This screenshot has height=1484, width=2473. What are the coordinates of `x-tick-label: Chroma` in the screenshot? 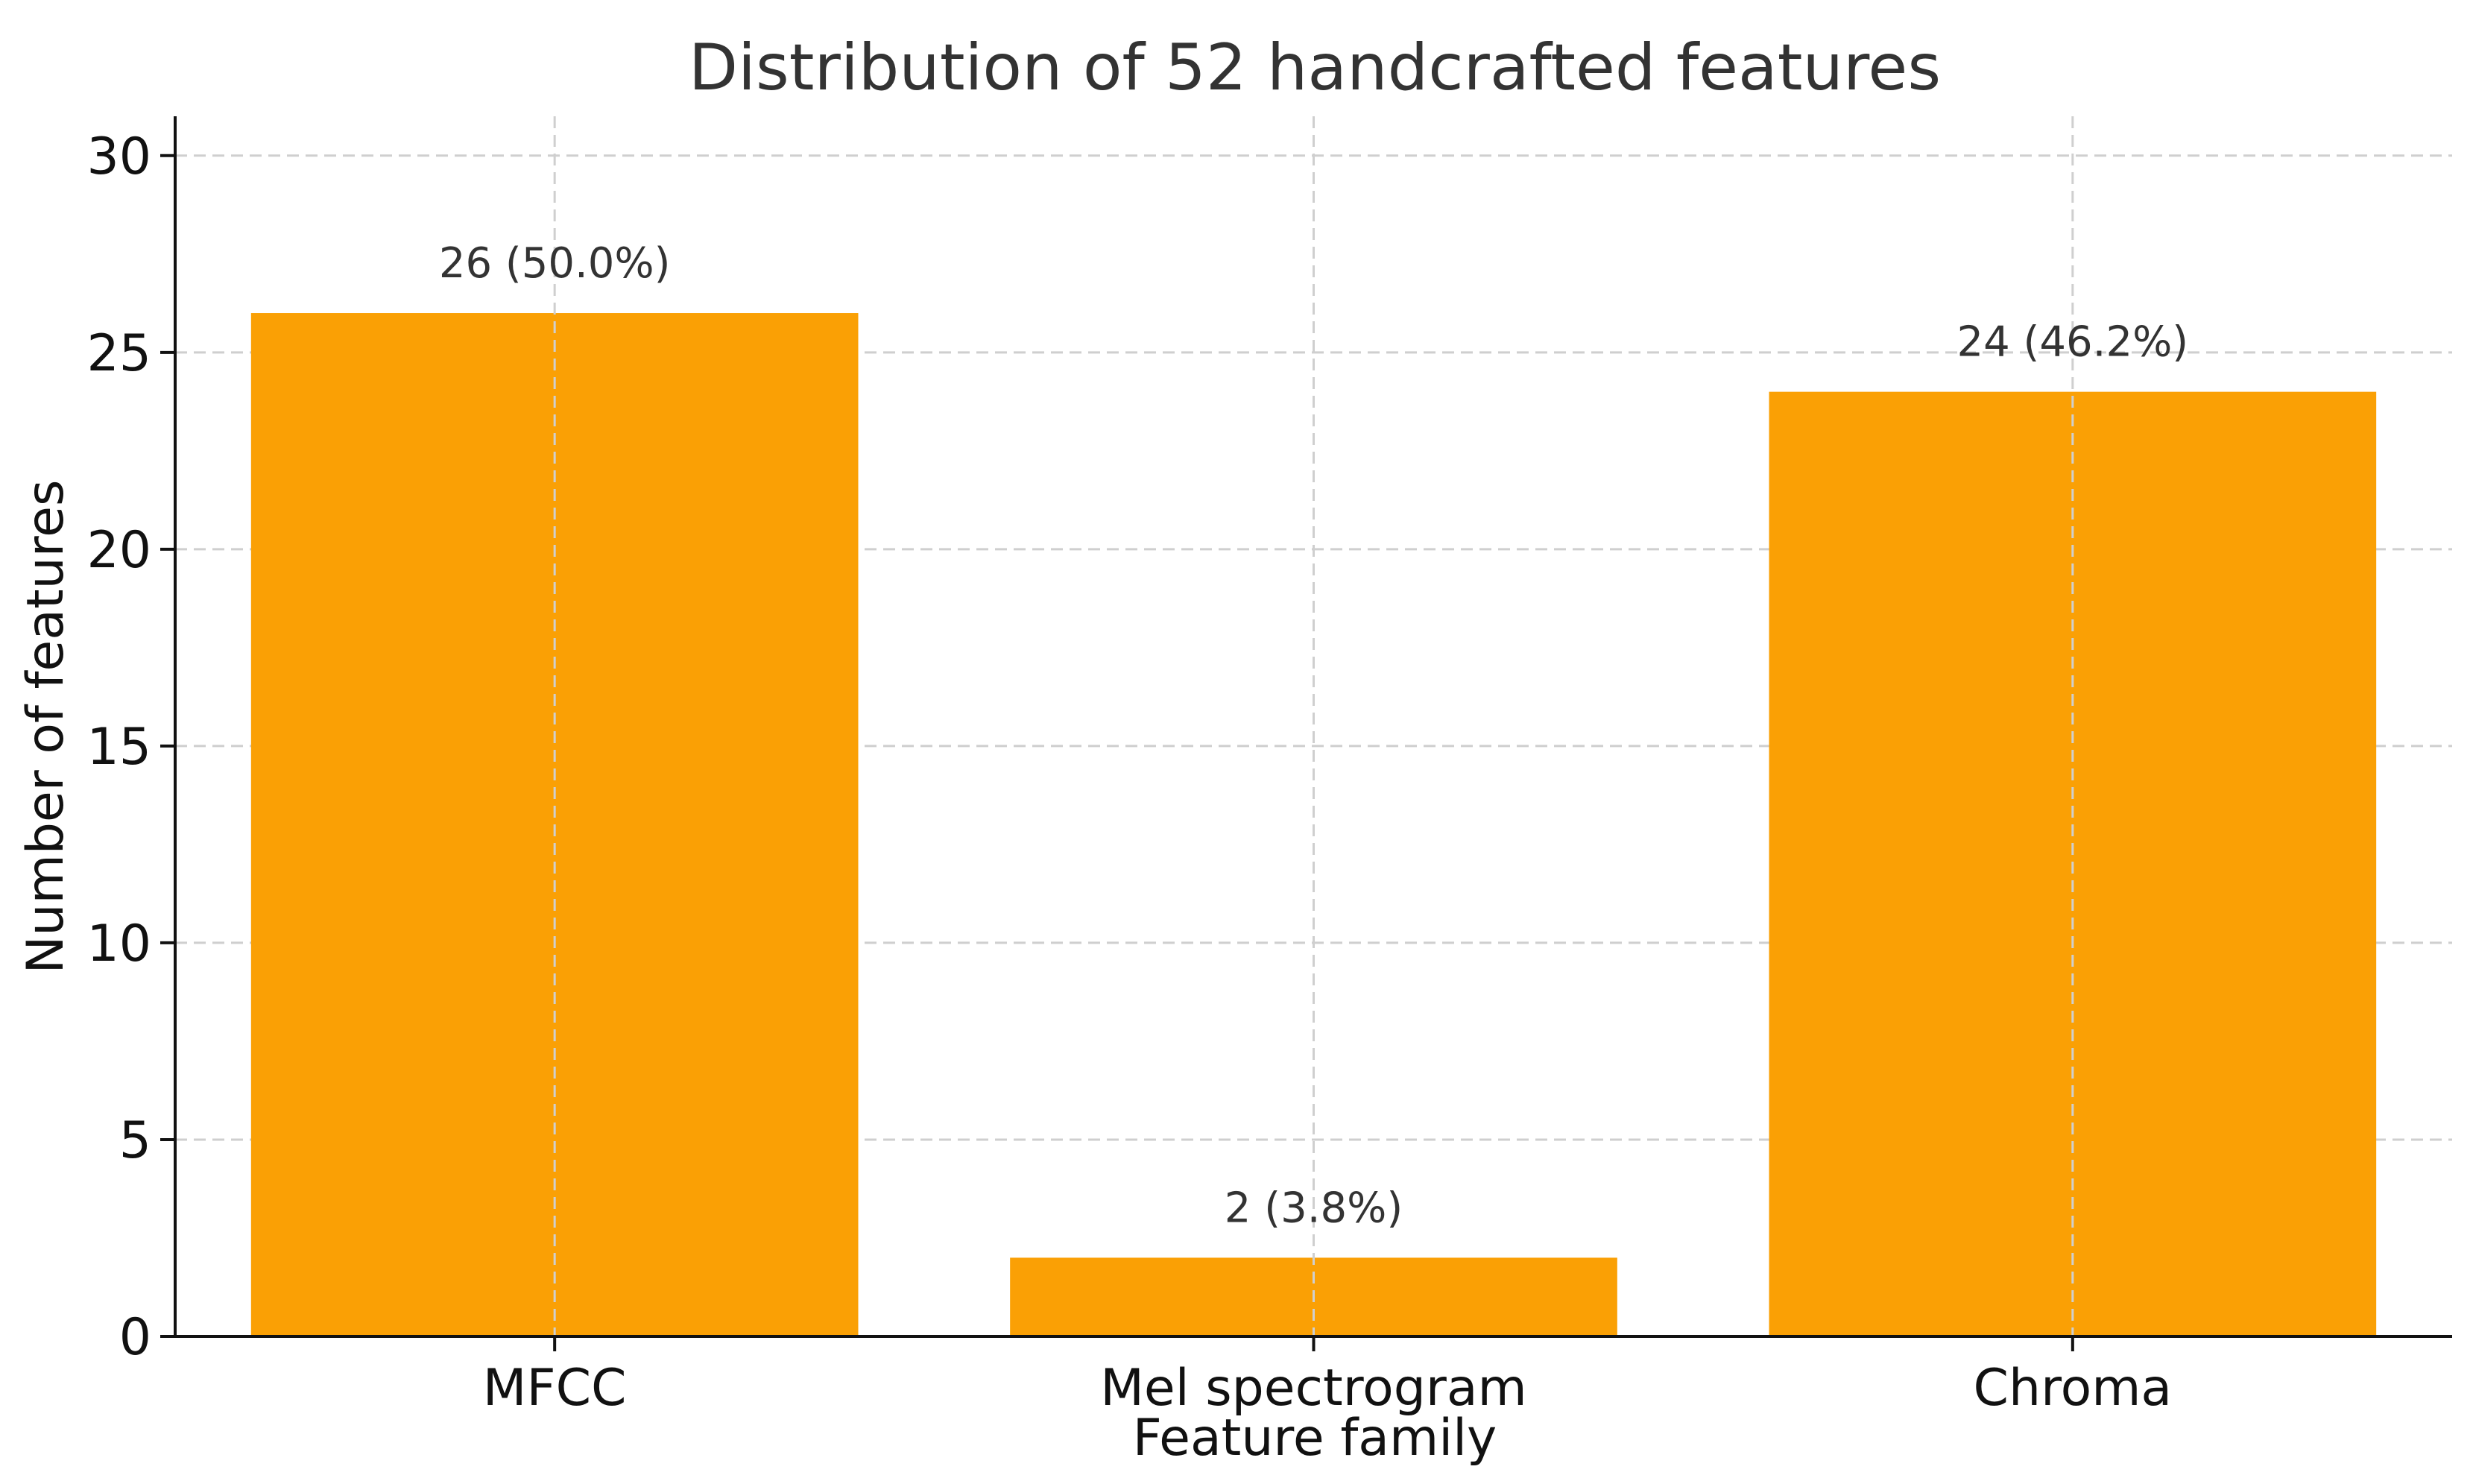 It's located at (2073, 1388).